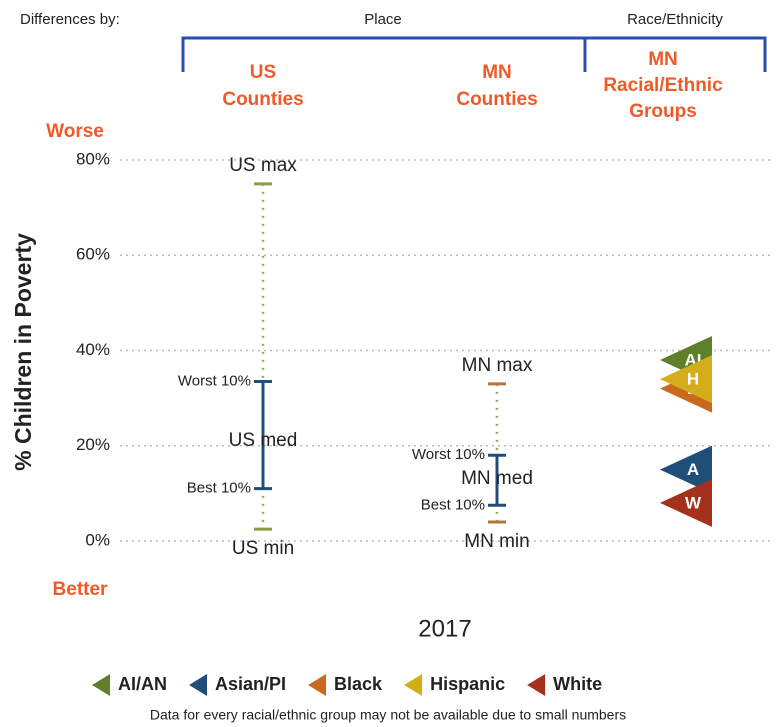 The width and height of the screenshot is (776, 727). Describe the element at coordinates (496, 541) in the screenshot. I see `min-label: MN min` at that location.